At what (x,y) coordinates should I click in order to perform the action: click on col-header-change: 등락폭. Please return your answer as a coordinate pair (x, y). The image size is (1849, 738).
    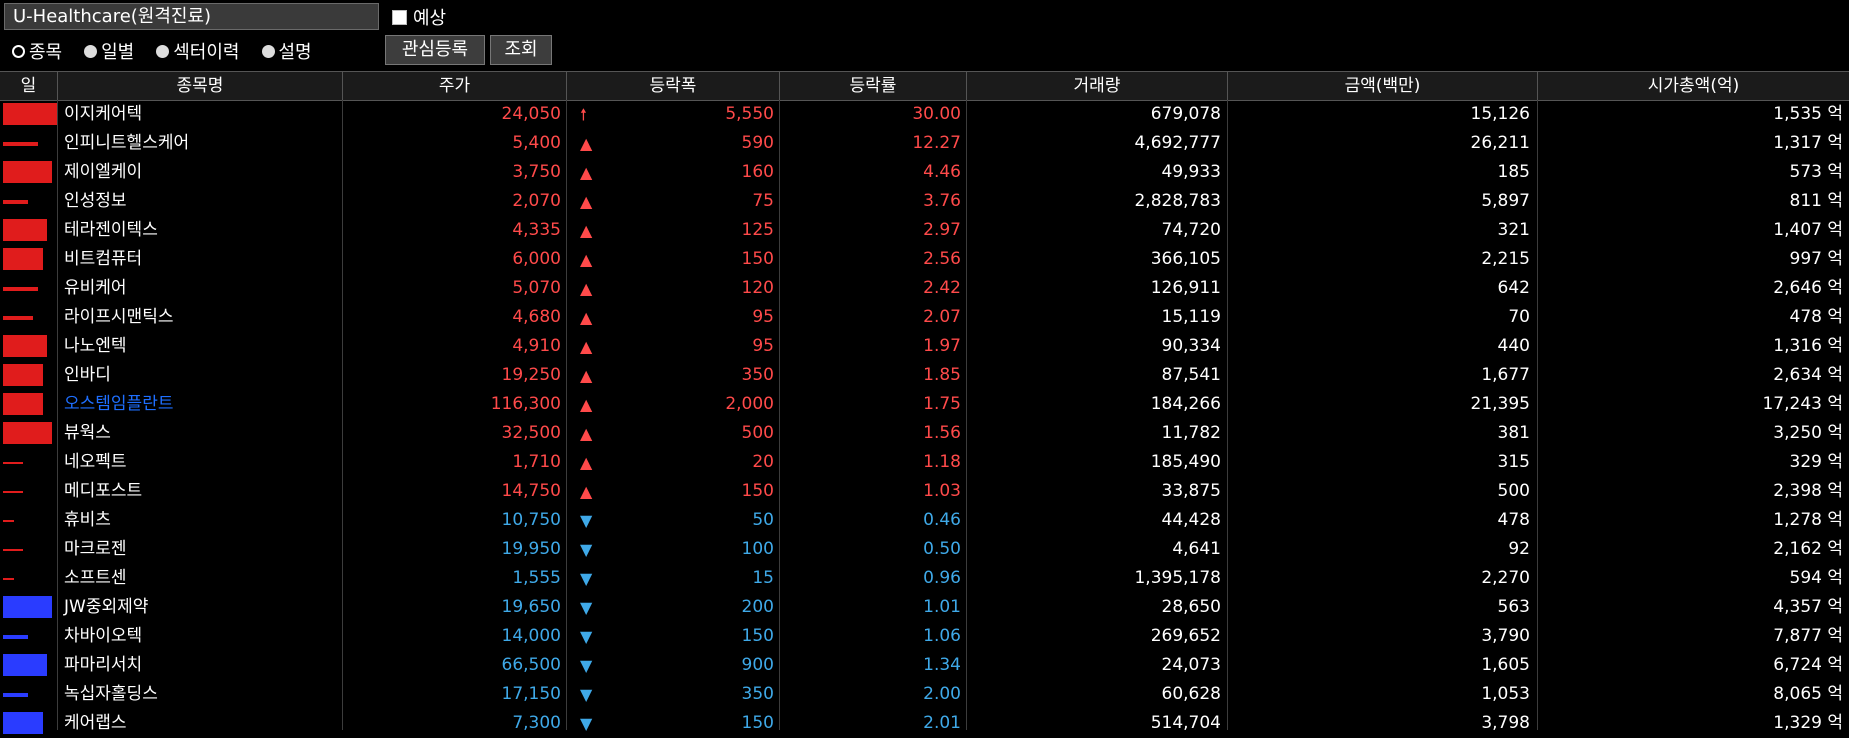
    Looking at the image, I should click on (673, 86).